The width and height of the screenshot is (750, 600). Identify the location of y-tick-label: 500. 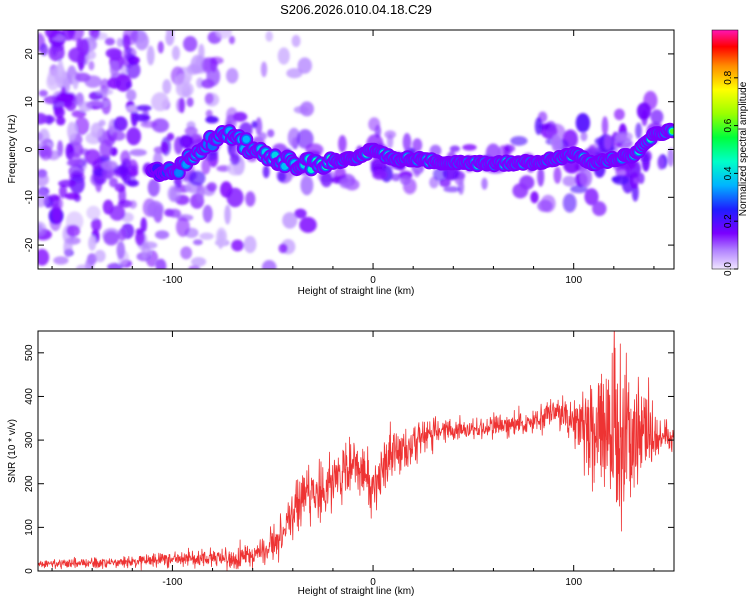
(29, 352).